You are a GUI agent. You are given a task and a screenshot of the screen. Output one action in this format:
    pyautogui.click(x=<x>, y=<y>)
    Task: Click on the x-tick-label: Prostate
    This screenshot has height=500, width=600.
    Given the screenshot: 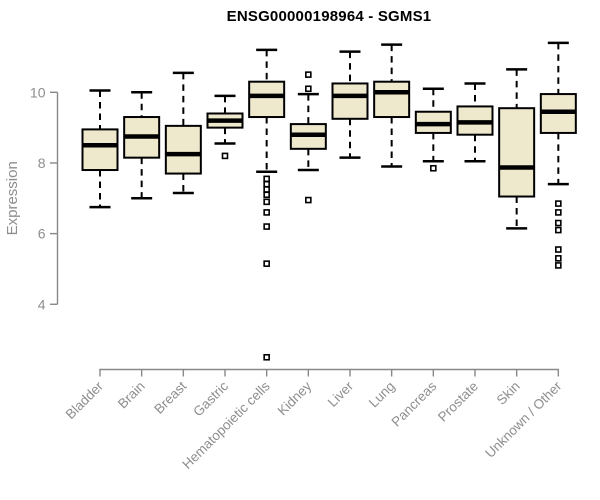 What is the action you would take?
    pyautogui.click(x=458, y=402)
    